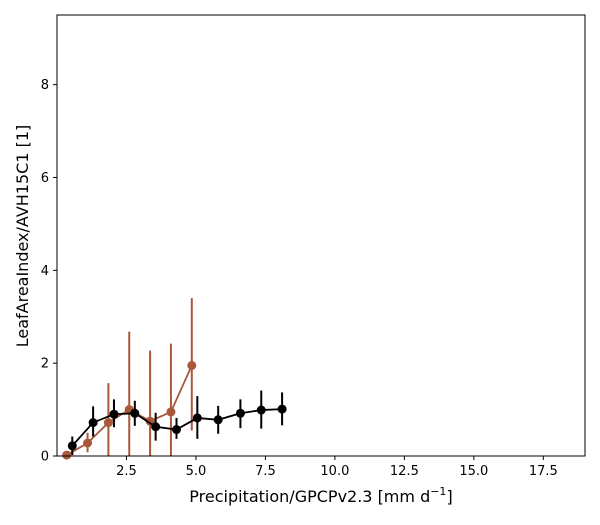 This screenshot has width=600, height=525. What do you see at coordinates (449, 496) in the screenshot?
I see `x-axis-label-end: ]` at bounding box center [449, 496].